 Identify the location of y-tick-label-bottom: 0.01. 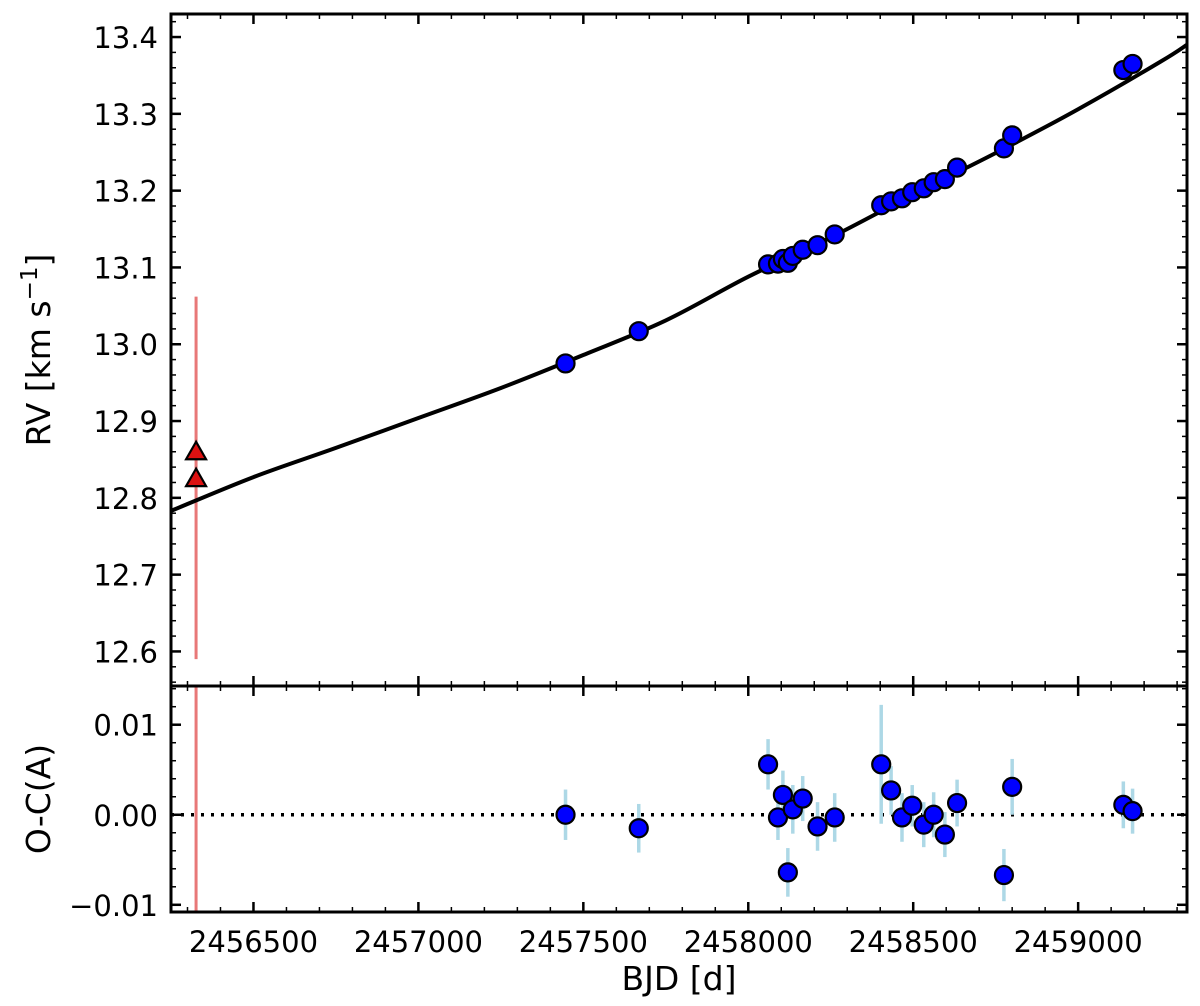
(125, 726).